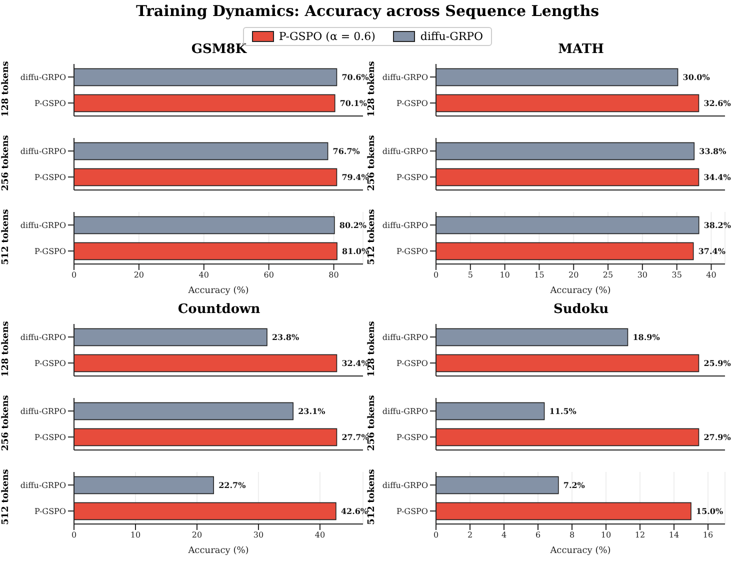 The width and height of the screenshot is (735, 569). Describe the element at coordinates (581, 49) in the screenshot. I see `chart-title: MATH` at that location.